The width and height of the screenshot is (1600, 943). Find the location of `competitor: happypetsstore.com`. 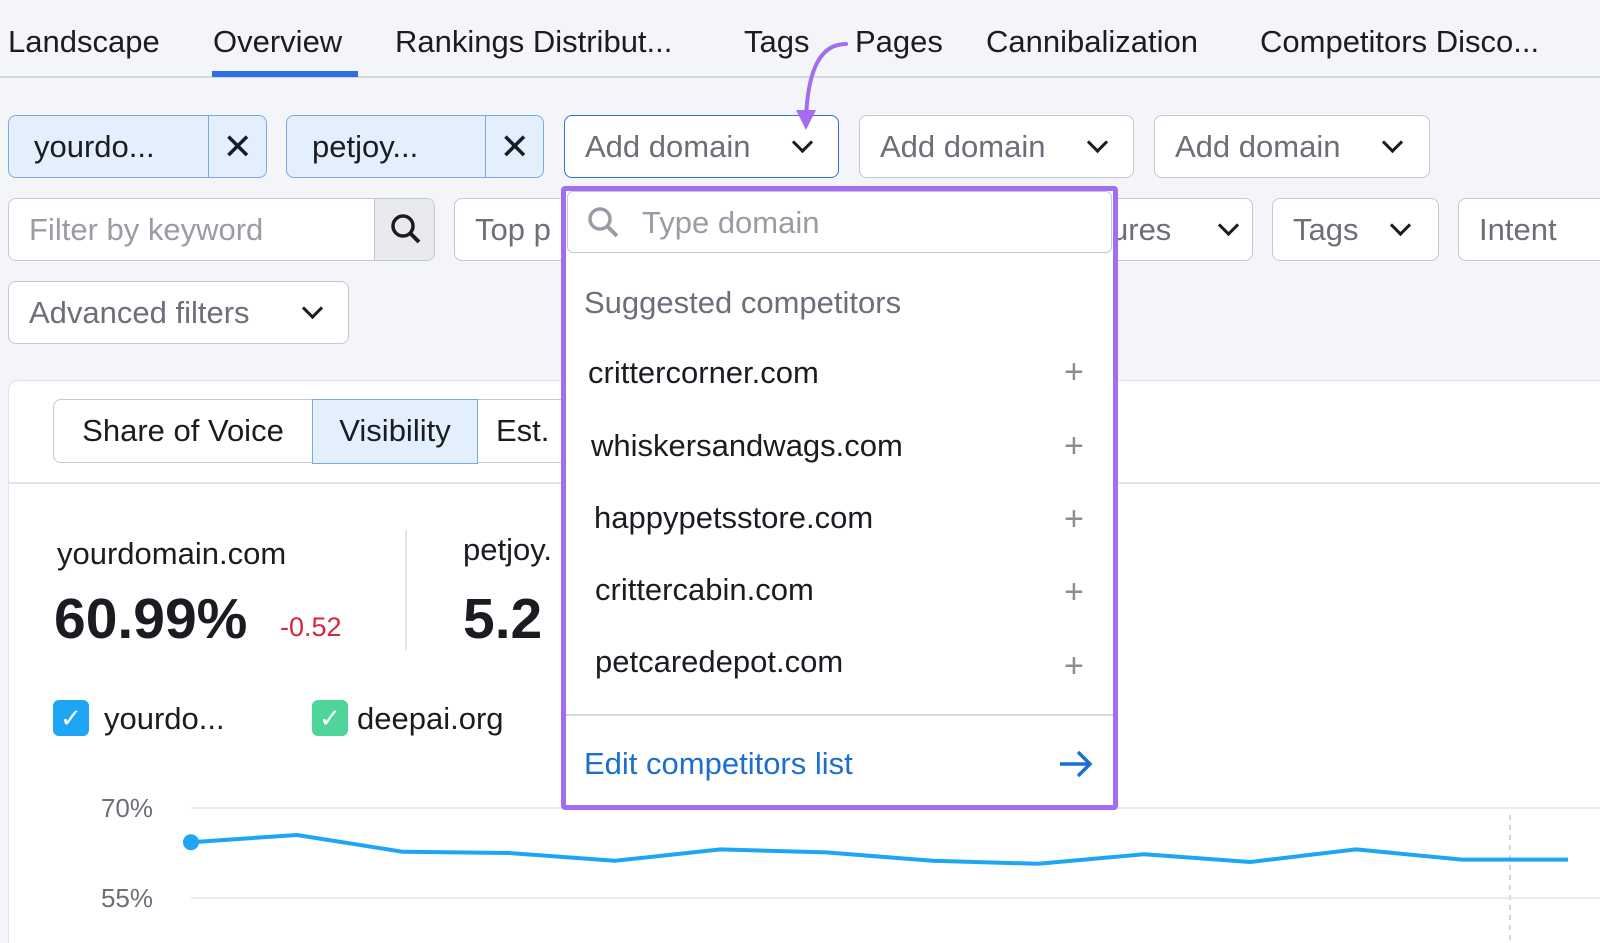

competitor: happypetsstore.com is located at coordinates (734, 517).